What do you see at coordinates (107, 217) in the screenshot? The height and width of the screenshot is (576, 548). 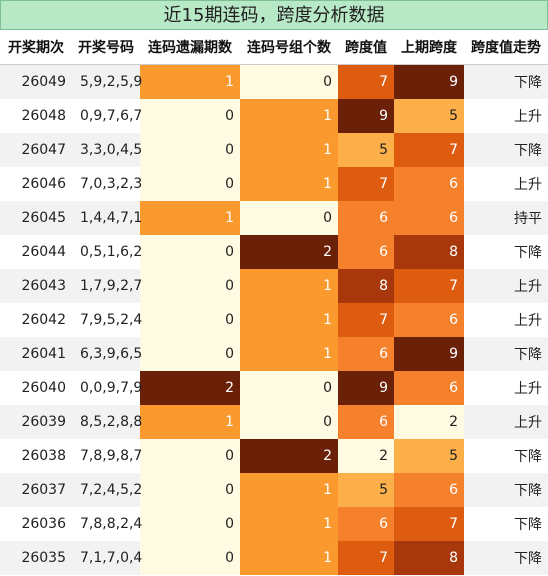 I see `cell-numbers: 1,4,4,7,1` at bounding box center [107, 217].